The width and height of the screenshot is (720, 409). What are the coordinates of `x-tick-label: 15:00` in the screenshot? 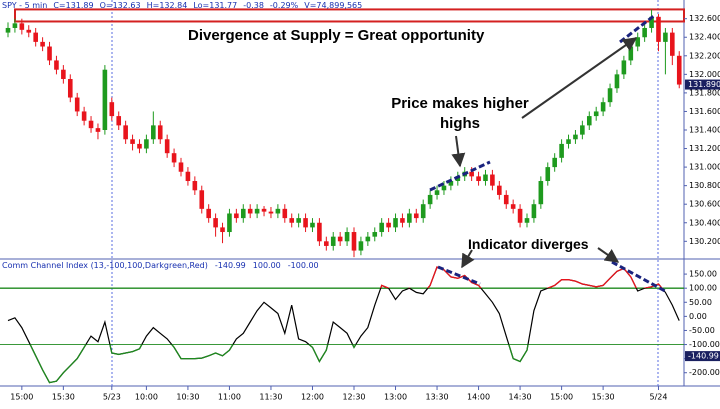 It's located at (21, 397).